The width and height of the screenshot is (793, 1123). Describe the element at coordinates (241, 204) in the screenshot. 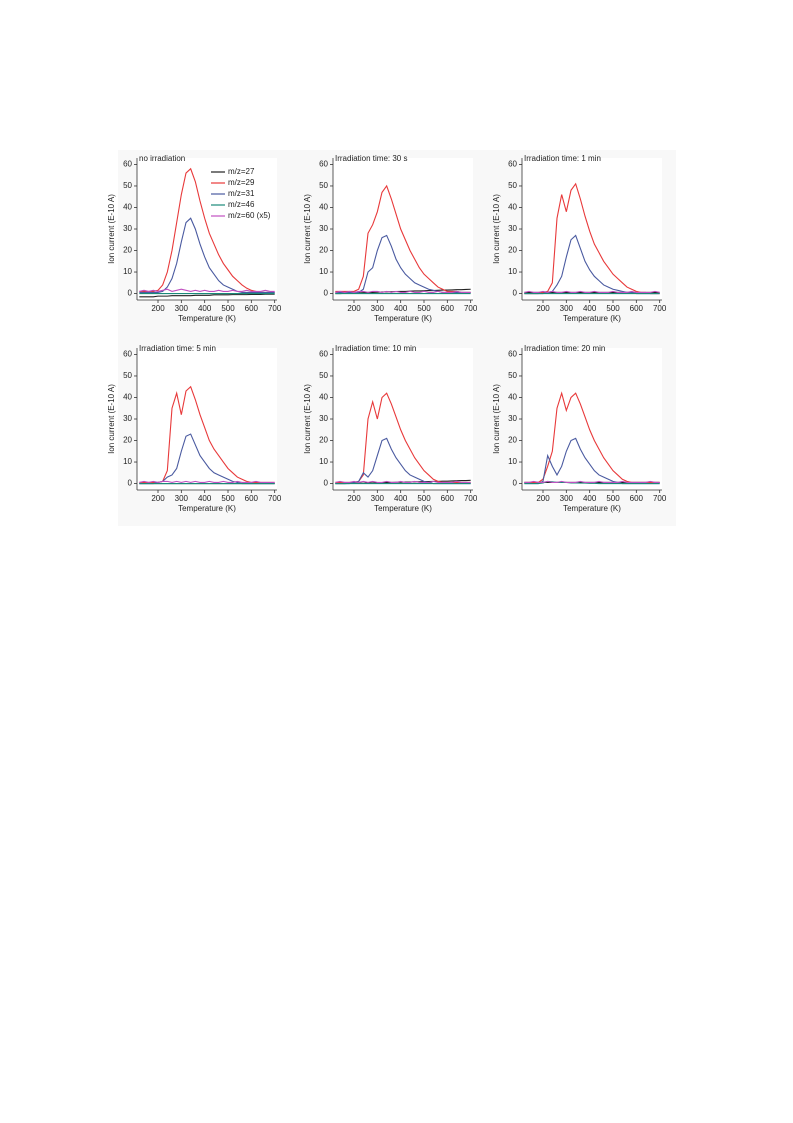

I see `legend-label: m/z=46` at that location.